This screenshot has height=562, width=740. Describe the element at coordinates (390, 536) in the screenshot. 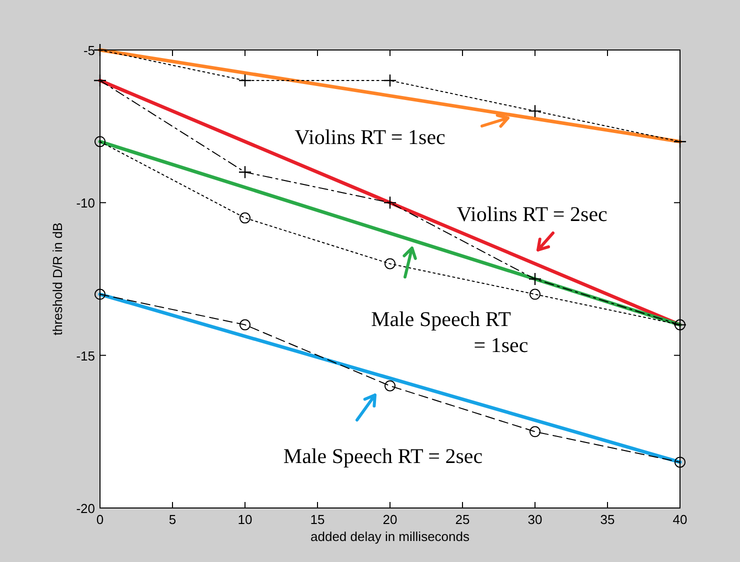

I see `x-axis-title: added delay in milliseconds` at that location.